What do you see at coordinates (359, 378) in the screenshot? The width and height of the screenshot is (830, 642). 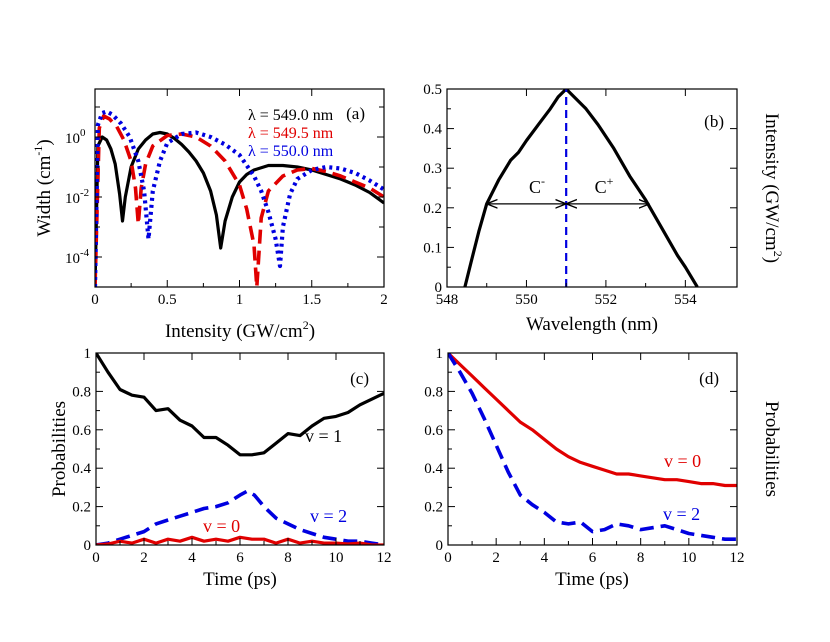 I see `panel-c-label: (c)` at bounding box center [359, 378].